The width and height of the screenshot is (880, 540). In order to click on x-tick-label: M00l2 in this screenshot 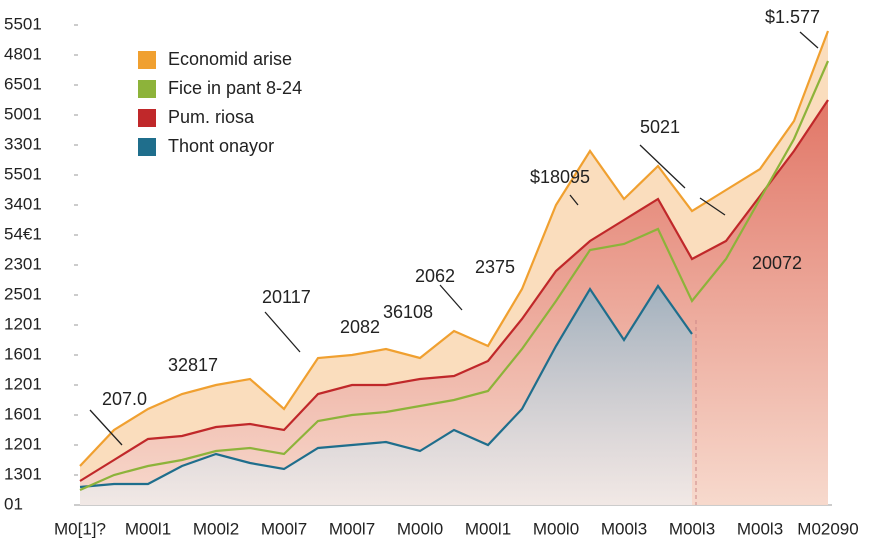, I will do `click(216, 528)`.